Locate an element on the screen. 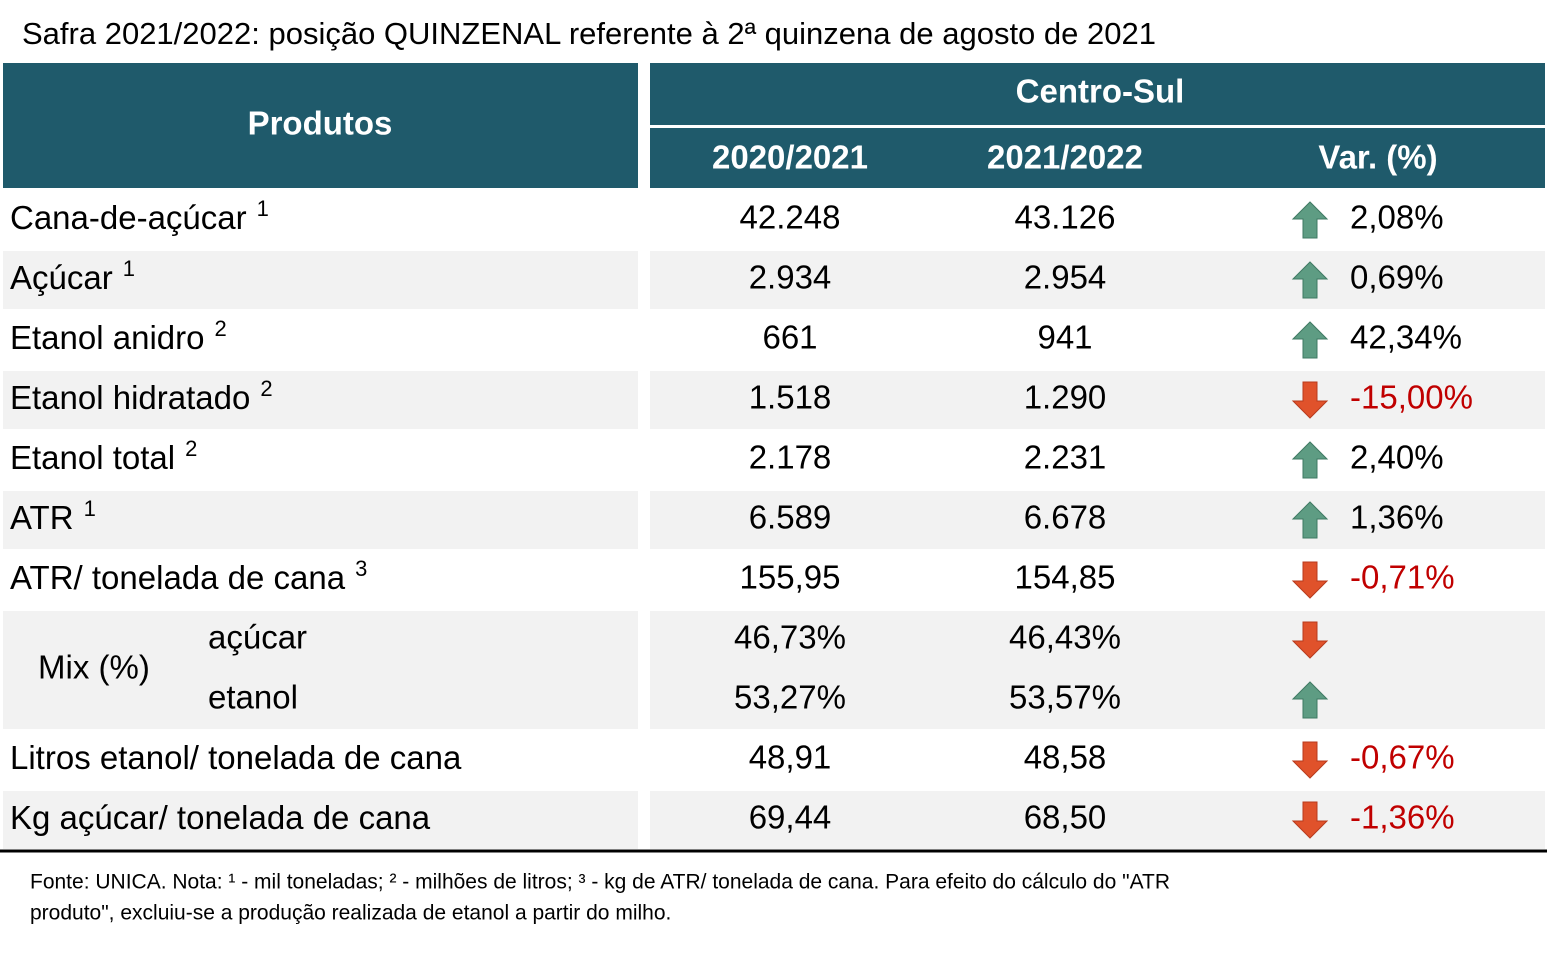  variation: -15,00% is located at coordinates (1411, 397).